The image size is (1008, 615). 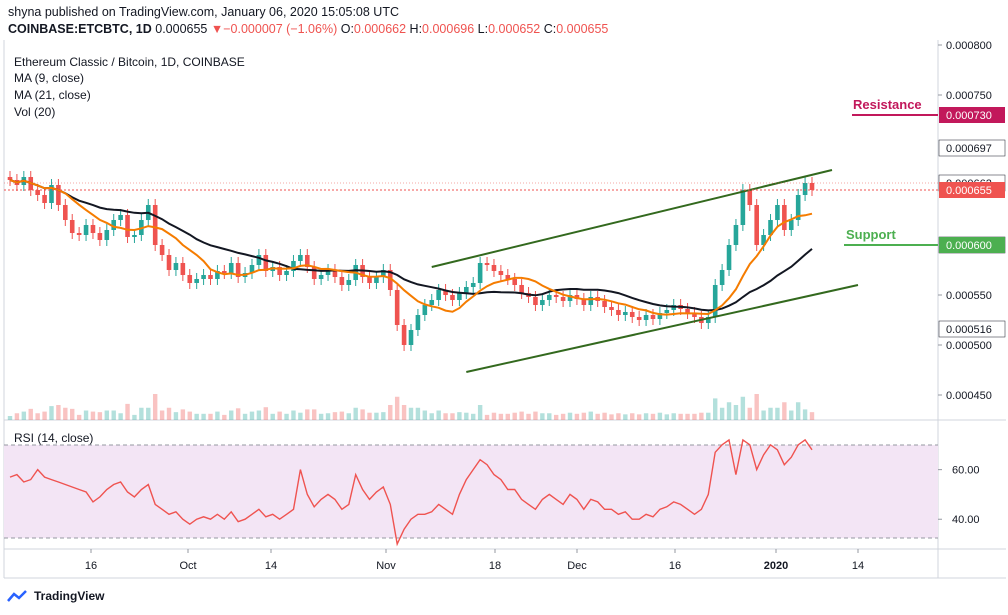 What do you see at coordinates (55, 596) in the screenshot?
I see `tradingview-logo: TradingView` at bounding box center [55, 596].